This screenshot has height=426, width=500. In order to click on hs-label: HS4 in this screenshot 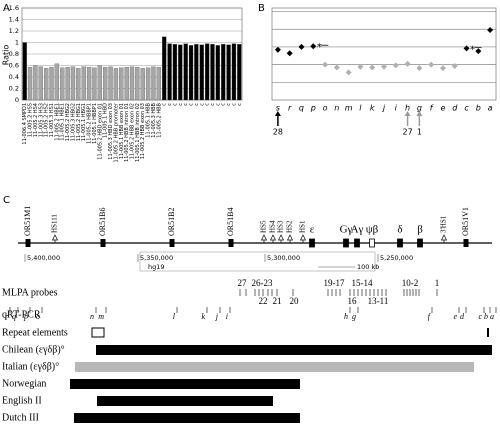, I will do `click(273, 226)`.